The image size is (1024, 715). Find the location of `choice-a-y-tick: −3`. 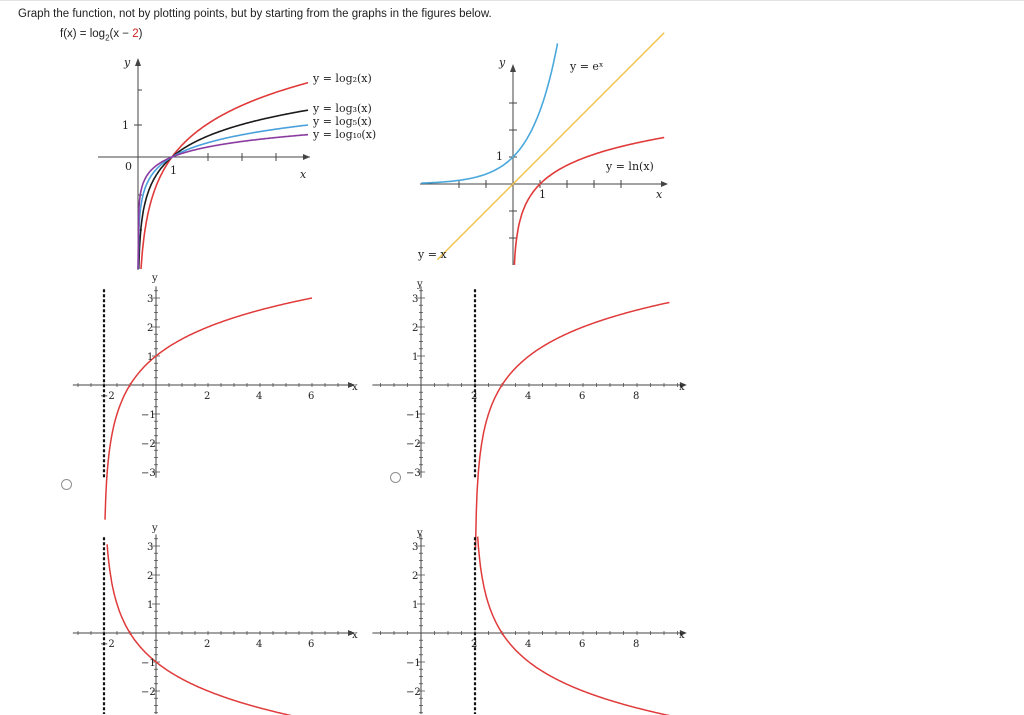

choice-a-y-tick: −3 is located at coordinates (148, 473).